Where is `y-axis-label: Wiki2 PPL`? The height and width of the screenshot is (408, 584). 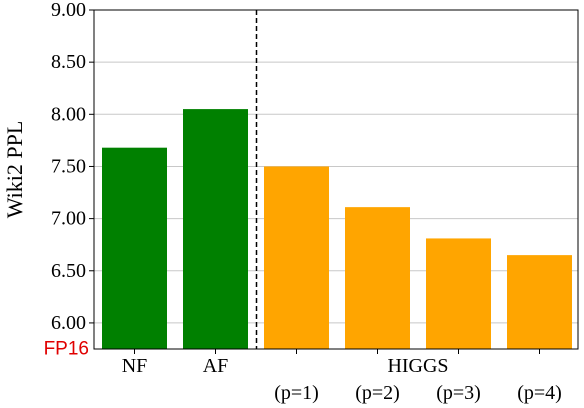 y-axis-label: Wiki2 PPL is located at coordinates (14, 170).